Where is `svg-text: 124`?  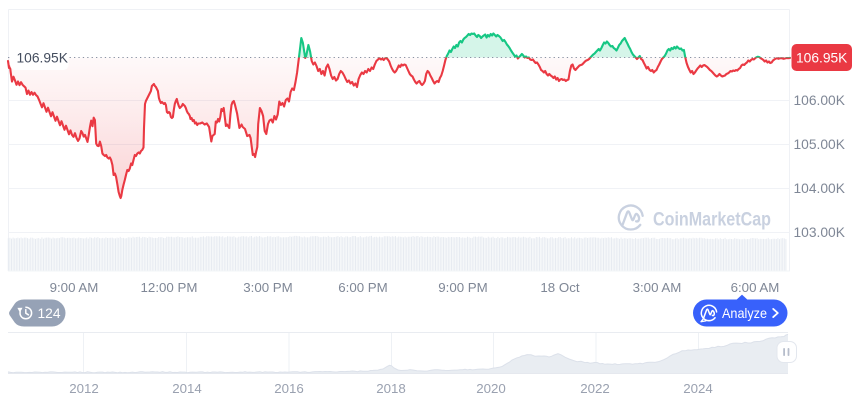 svg-text: 124 is located at coordinates (49, 313).